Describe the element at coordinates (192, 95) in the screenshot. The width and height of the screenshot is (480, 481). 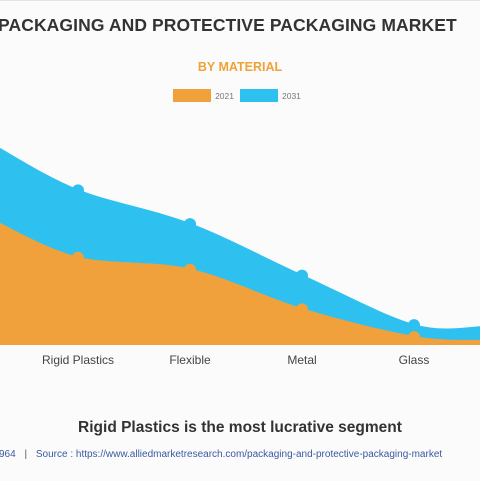
I see `legend-swatch-2021` at that location.